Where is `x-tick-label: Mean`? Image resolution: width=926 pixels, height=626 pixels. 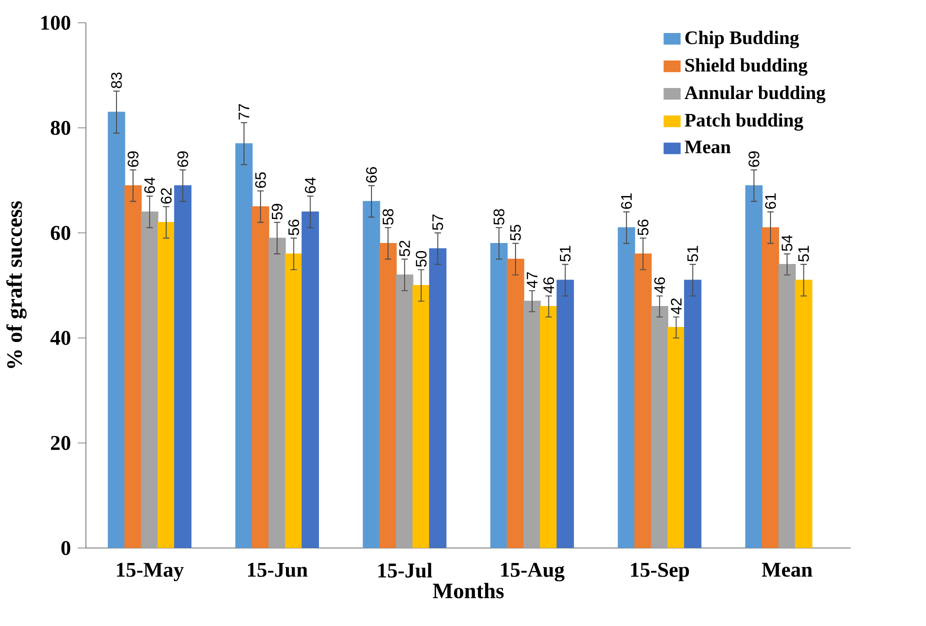
x-tick-label: Mean is located at coordinates (787, 569).